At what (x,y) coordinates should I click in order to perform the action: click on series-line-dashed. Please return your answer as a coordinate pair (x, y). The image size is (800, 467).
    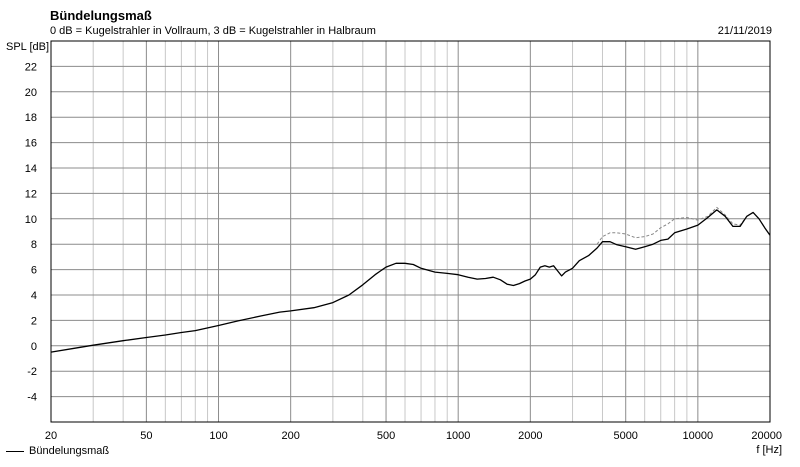
    Looking at the image, I should click on (672, 225).